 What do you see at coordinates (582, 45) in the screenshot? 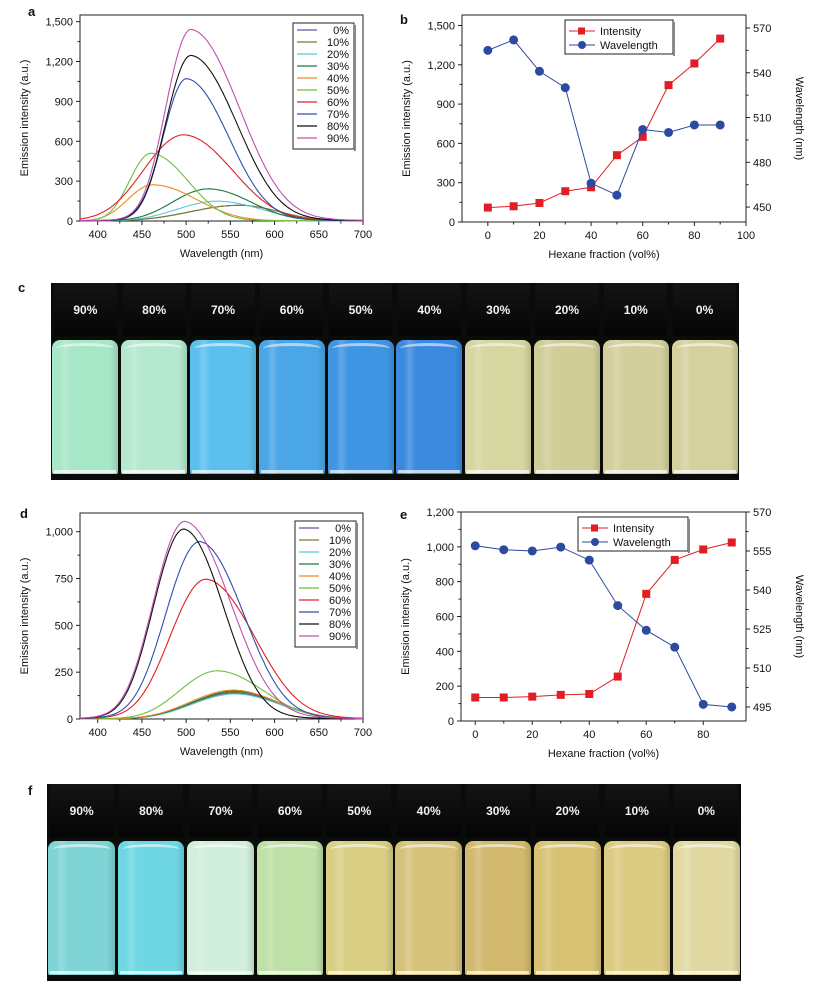
I see `legend-marker-circle` at bounding box center [582, 45].